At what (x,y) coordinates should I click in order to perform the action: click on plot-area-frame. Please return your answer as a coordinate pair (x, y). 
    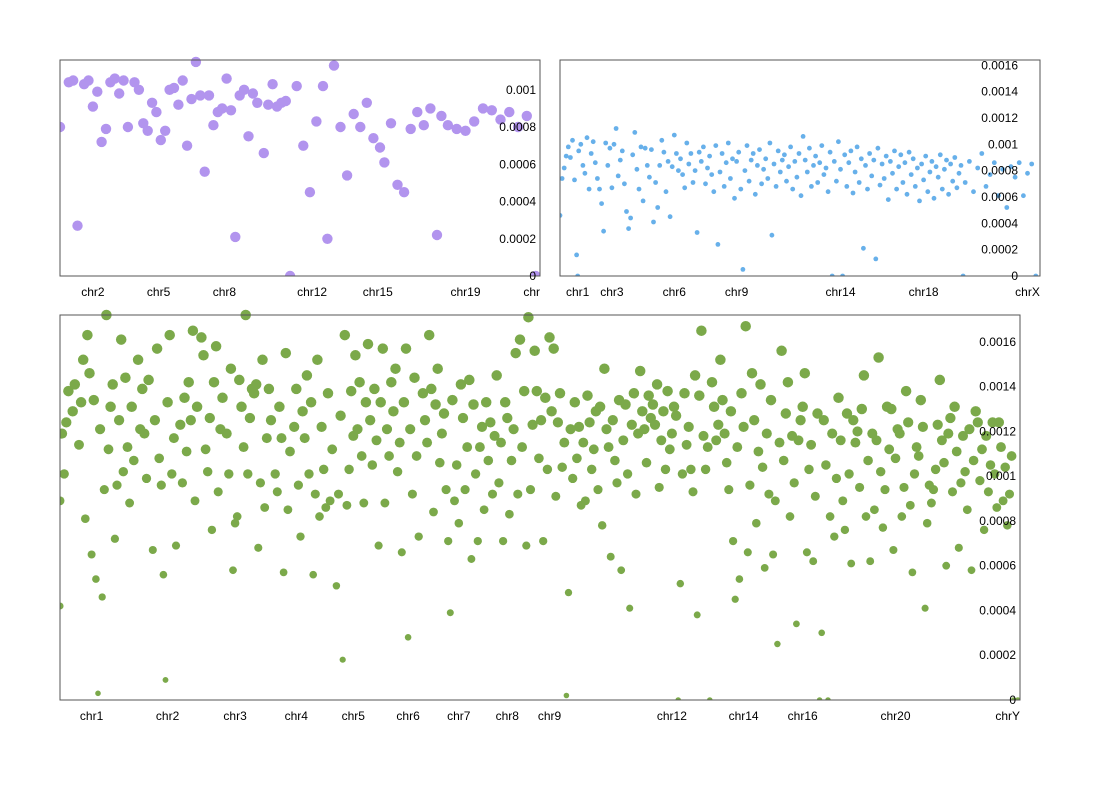
    Looking at the image, I should click on (300, 168).